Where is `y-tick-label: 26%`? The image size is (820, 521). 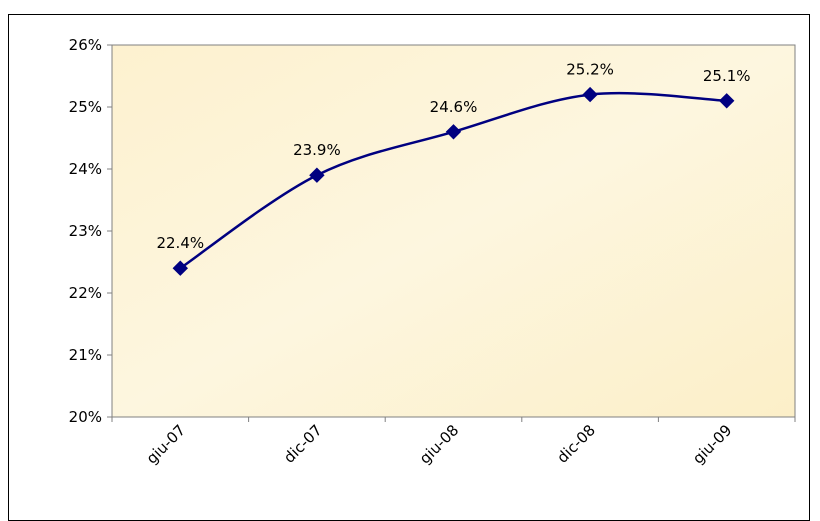
y-tick-label: 26% is located at coordinates (85, 45).